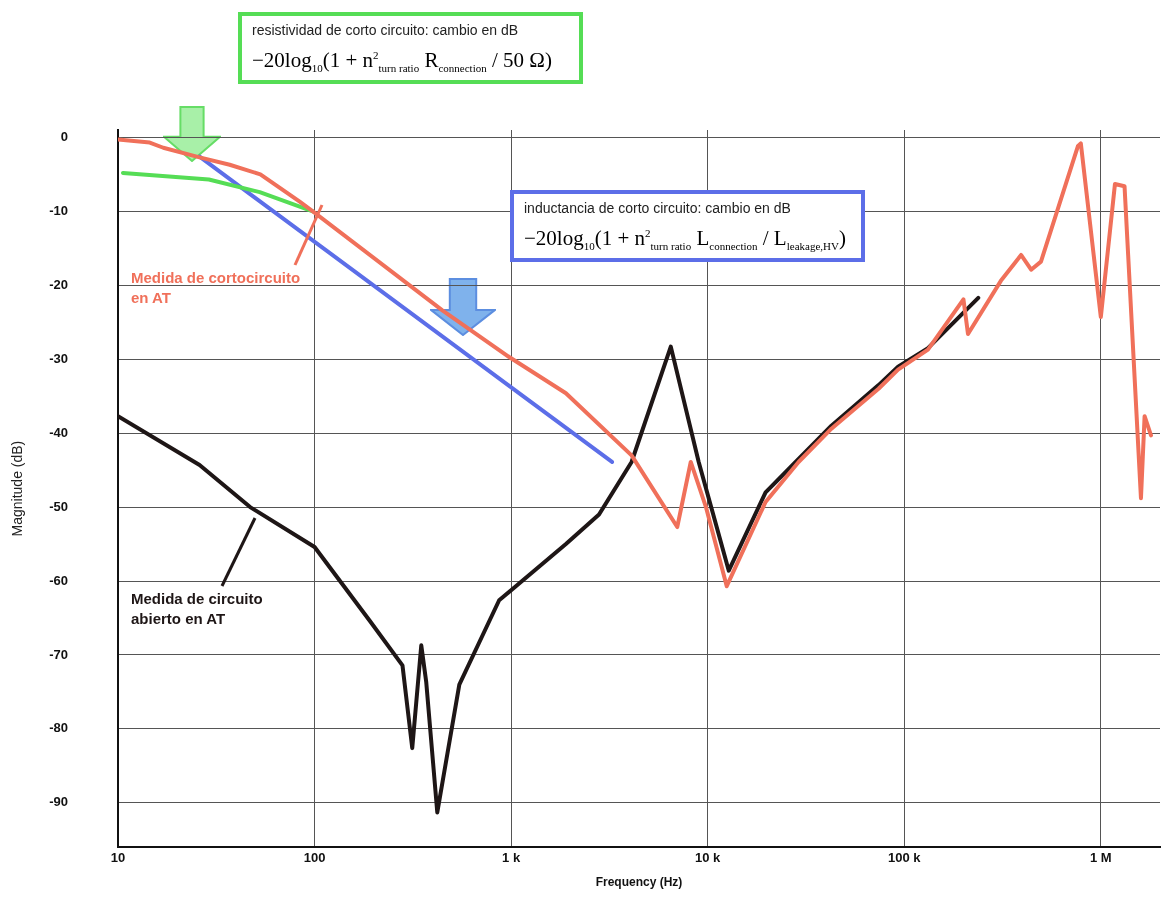 The image size is (1168, 905). What do you see at coordinates (58, 284) in the screenshot?
I see `y-tick-label: -20` at bounding box center [58, 284].